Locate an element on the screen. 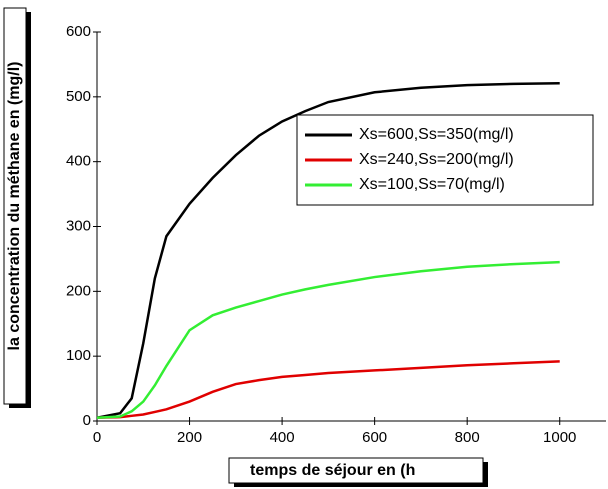 The width and height of the screenshot is (608, 489). y-tick-label: 500 is located at coordinates (78, 96).